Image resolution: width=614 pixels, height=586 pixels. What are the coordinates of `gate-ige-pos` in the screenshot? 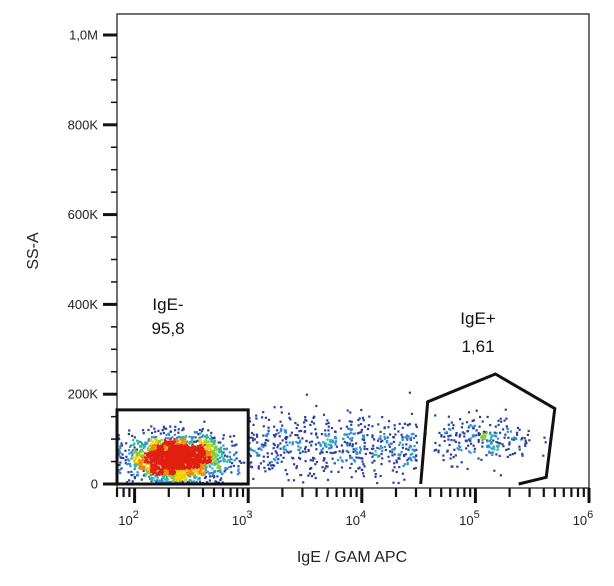 It's located at (488, 429).